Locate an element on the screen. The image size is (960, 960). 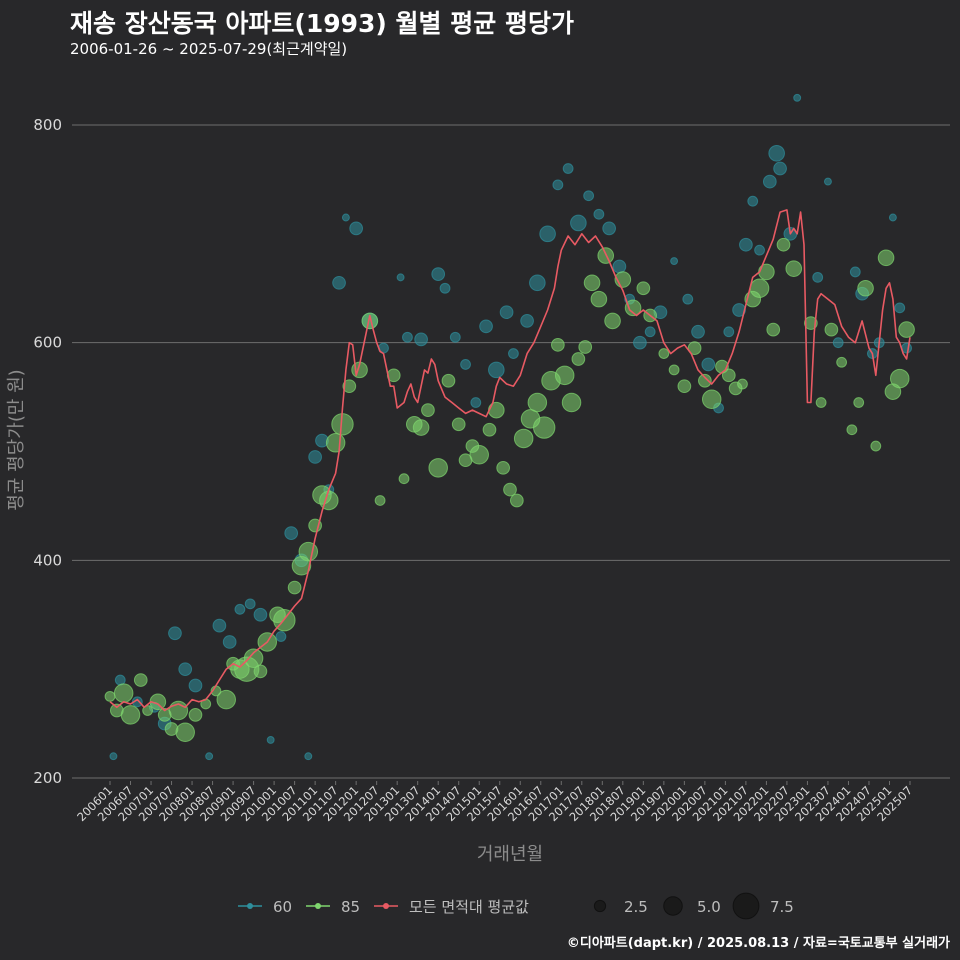
y-tick-label: 800 is located at coordinates (47, 125).